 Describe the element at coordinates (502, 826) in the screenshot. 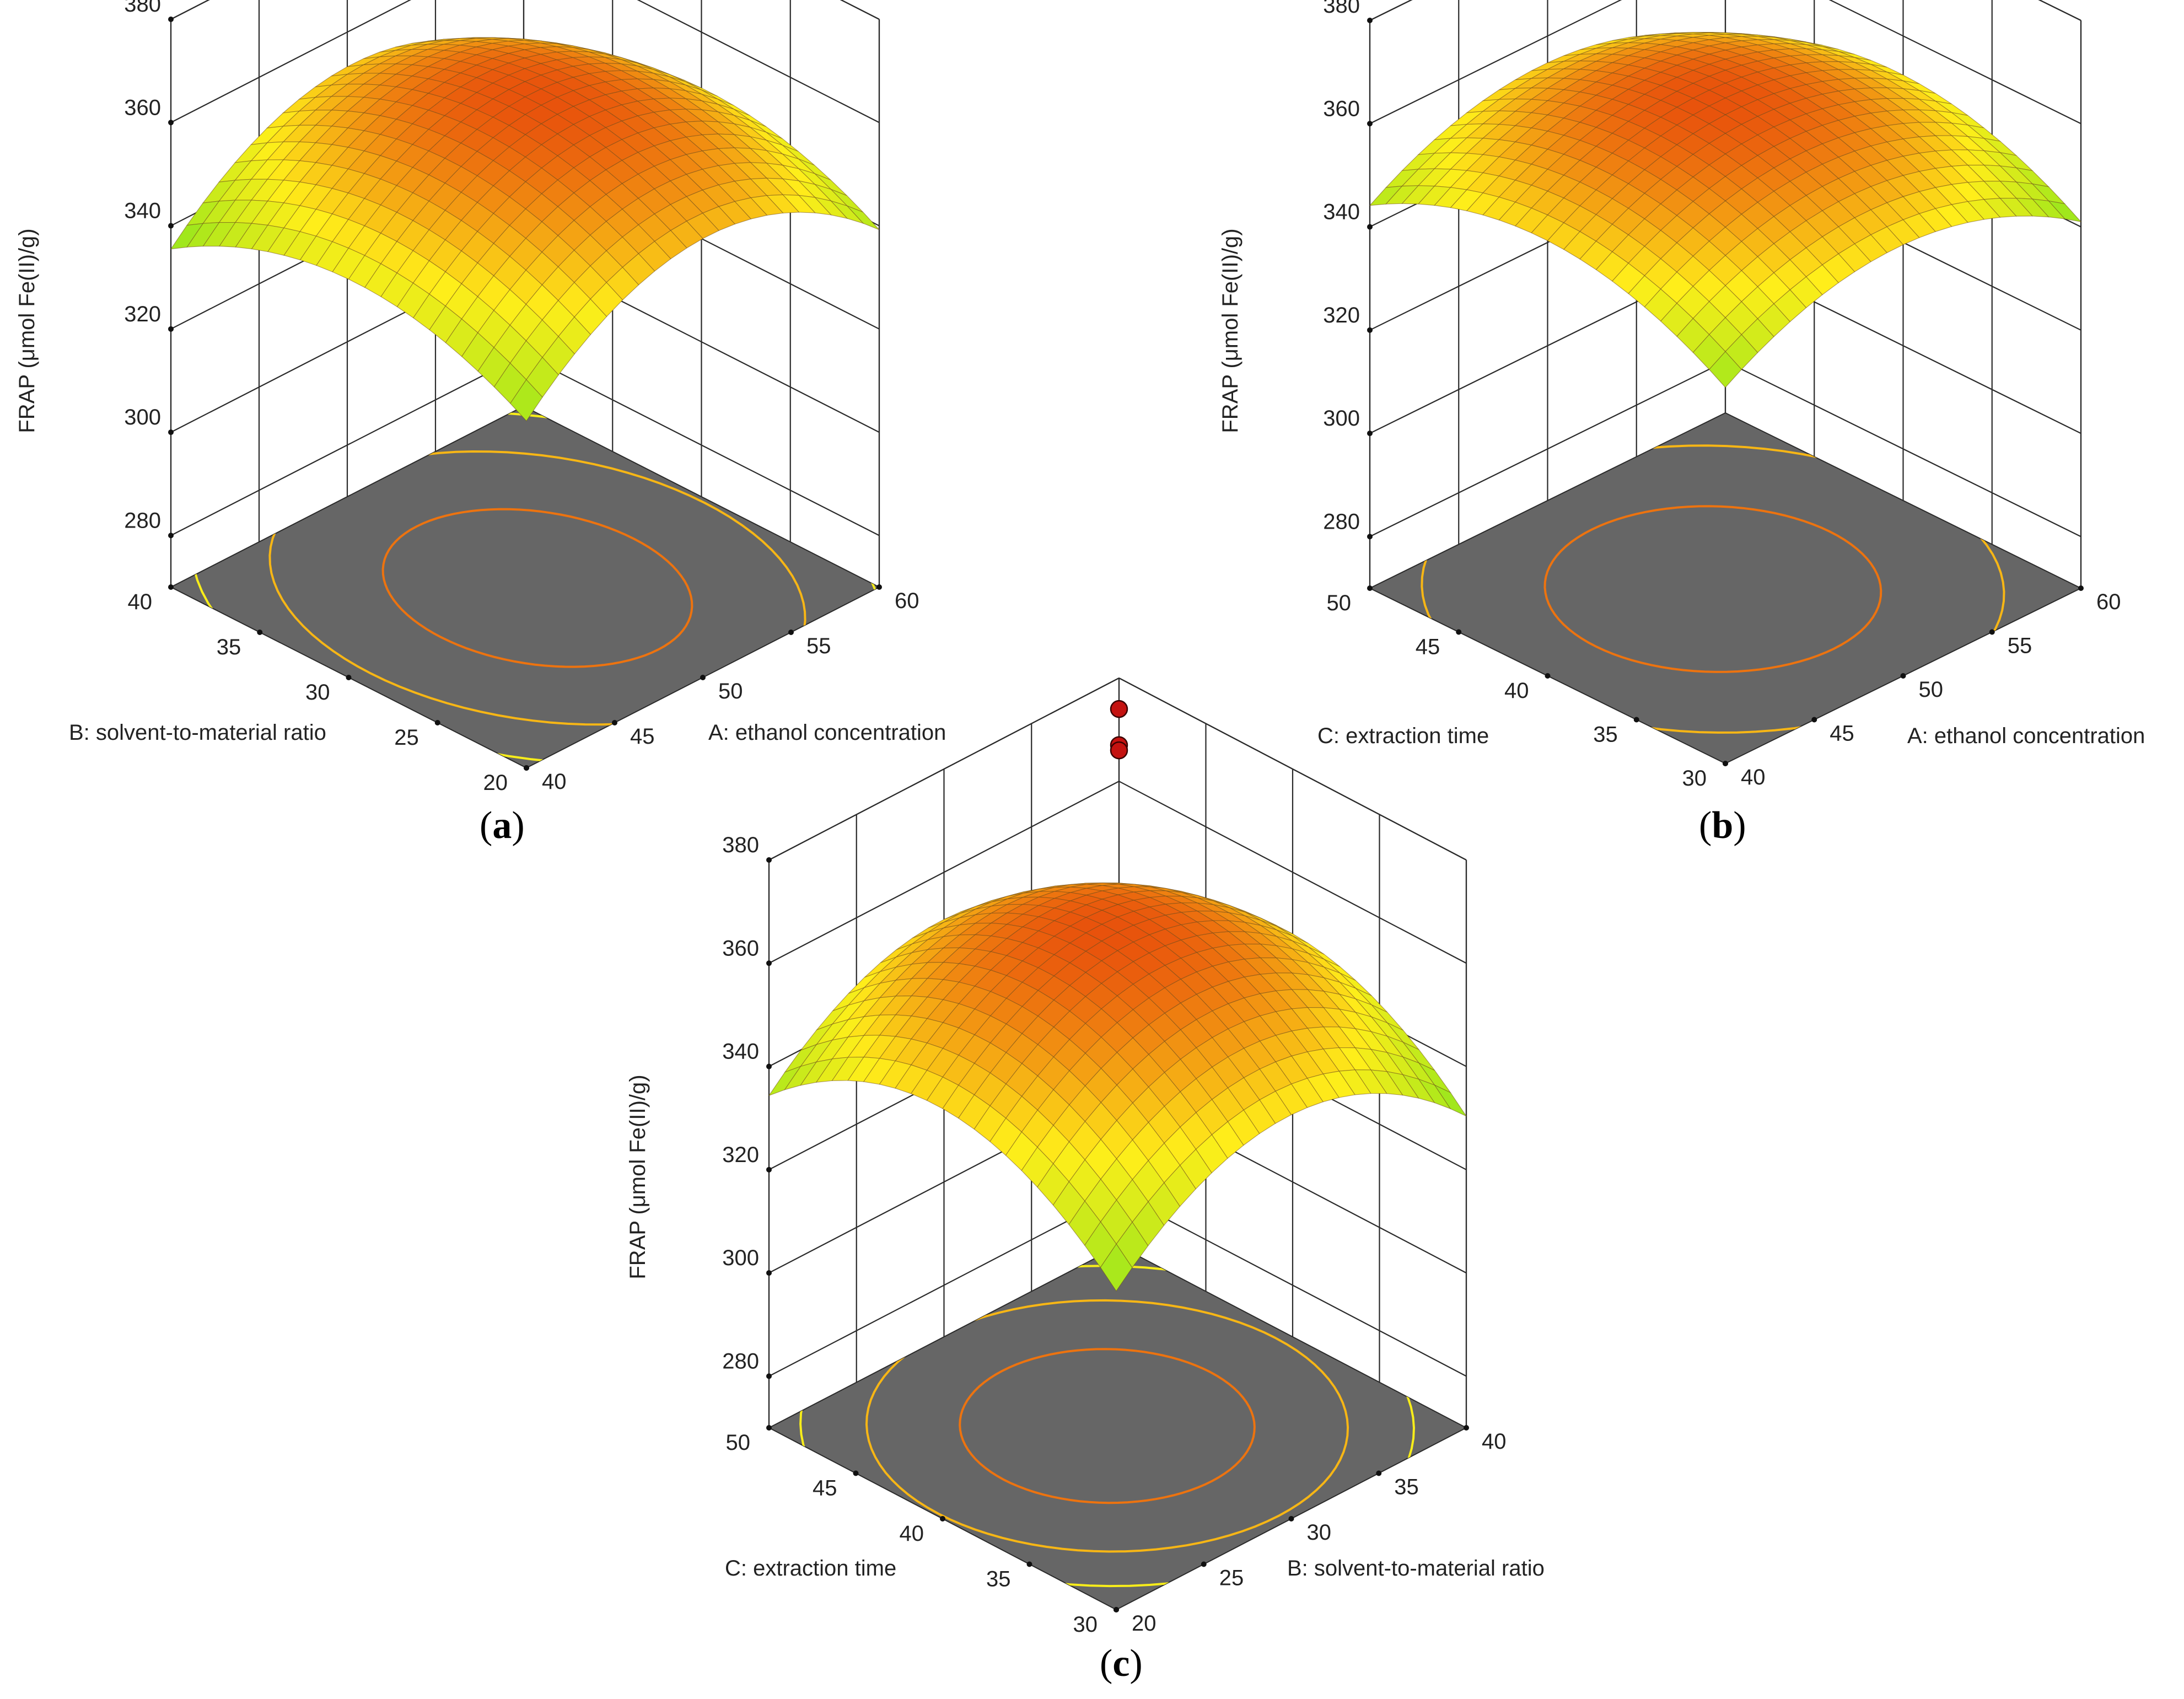

I see `panel-label: (a)` at that location.